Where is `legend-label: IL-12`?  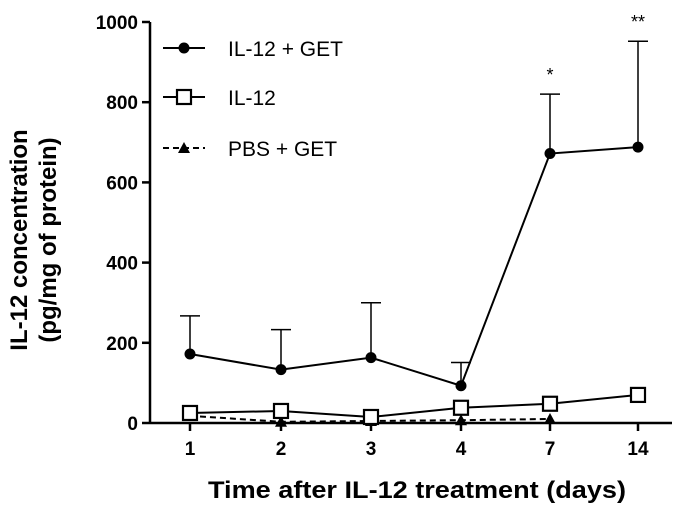
legend-label: IL-12 is located at coordinates (252, 98).